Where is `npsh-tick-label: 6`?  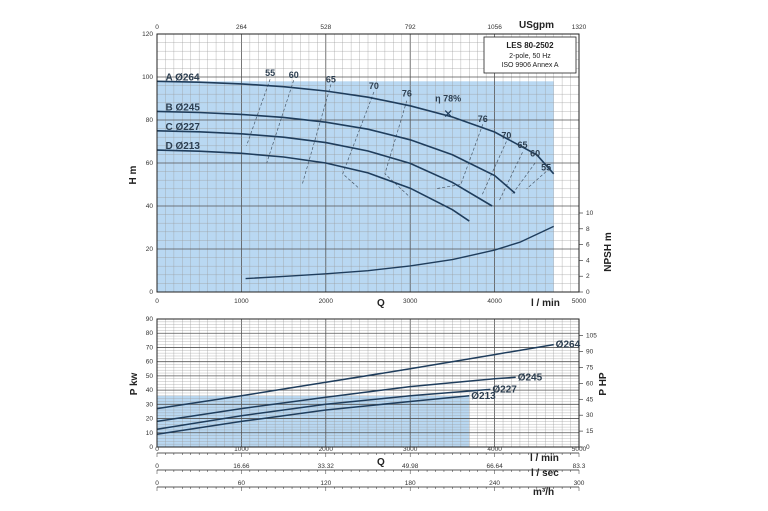 npsh-tick-label: 6 is located at coordinates (588, 245).